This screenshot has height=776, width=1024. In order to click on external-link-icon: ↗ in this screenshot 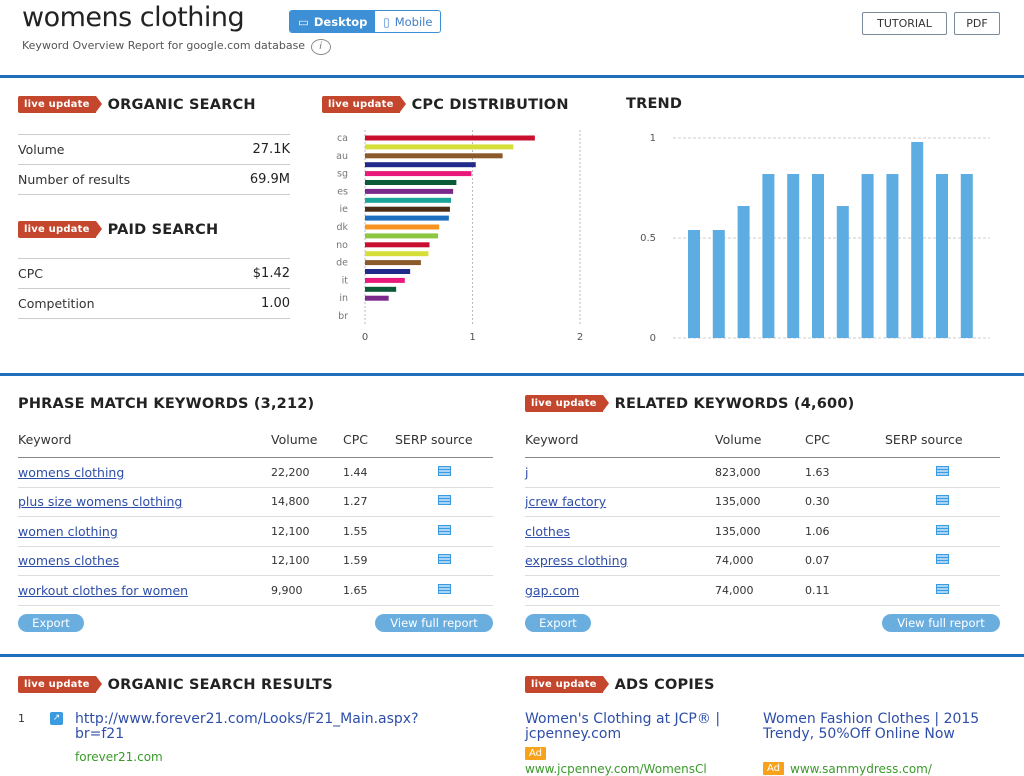, I will do `click(56, 718)`.